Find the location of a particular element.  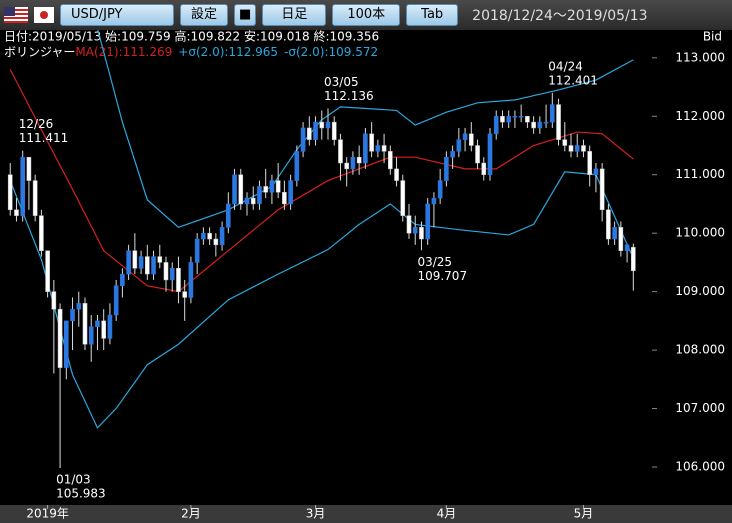

x-tick-label: 3月 is located at coordinates (316, 514).